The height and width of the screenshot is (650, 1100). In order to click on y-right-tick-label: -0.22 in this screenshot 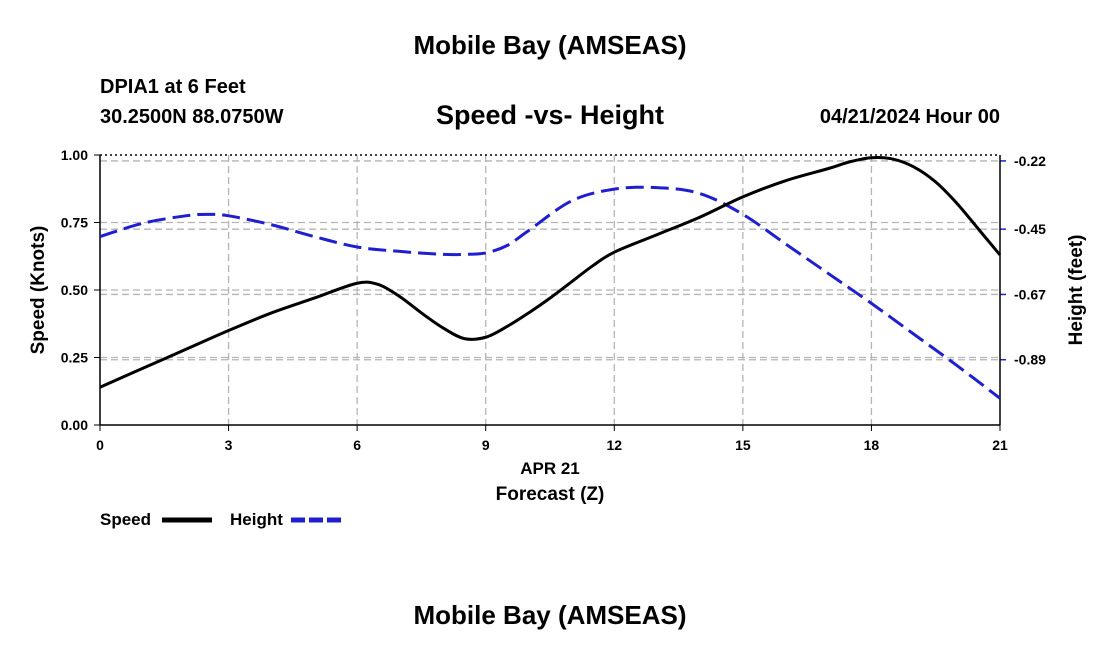, I will do `click(1030, 161)`.